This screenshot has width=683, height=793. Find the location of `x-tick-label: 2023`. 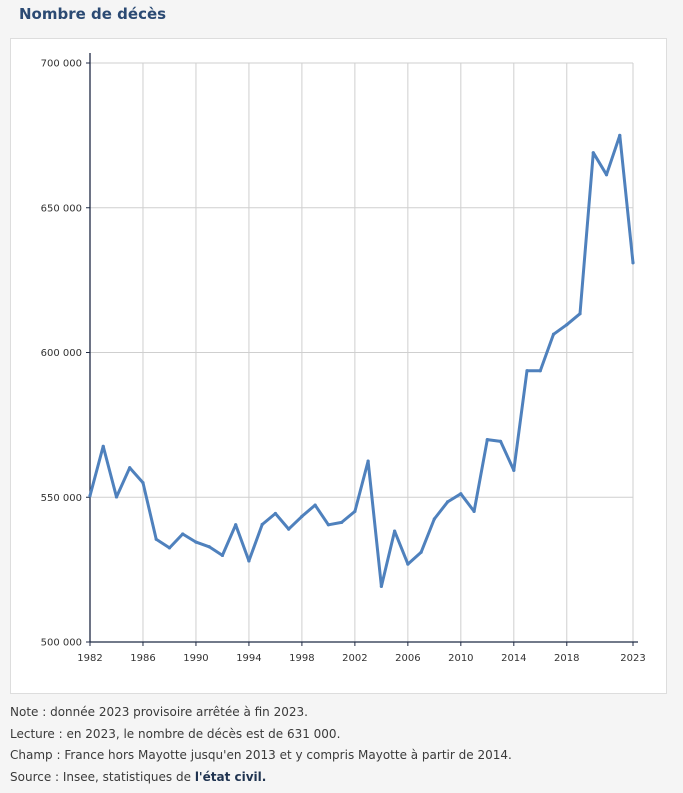

x-tick-label: 2023 is located at coordinates (632, 658).